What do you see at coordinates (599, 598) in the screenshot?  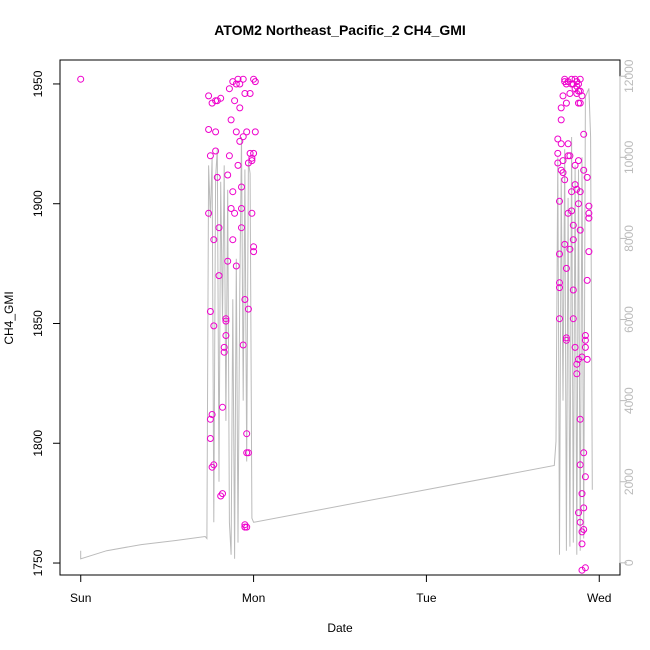 I see `x-tick-label: Wed` at bounding box center [599, 598].